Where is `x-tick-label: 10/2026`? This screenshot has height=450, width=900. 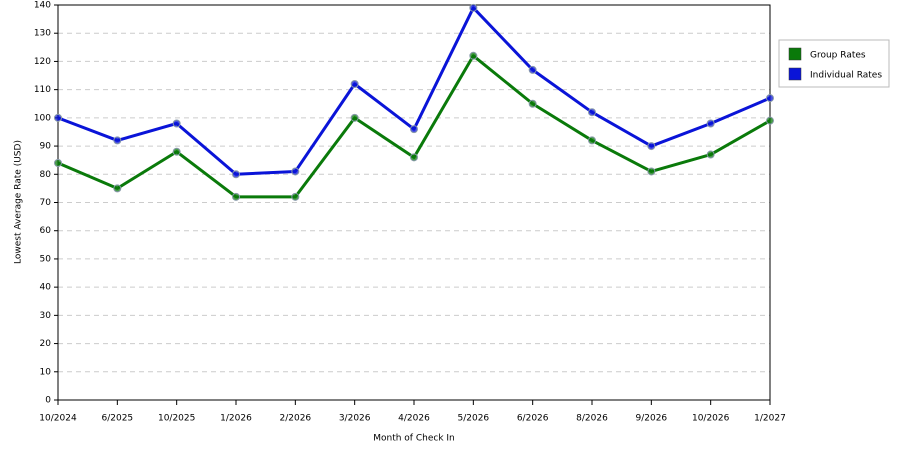 x-tick-label: 10/2026 is located at coordinates (711, 419).